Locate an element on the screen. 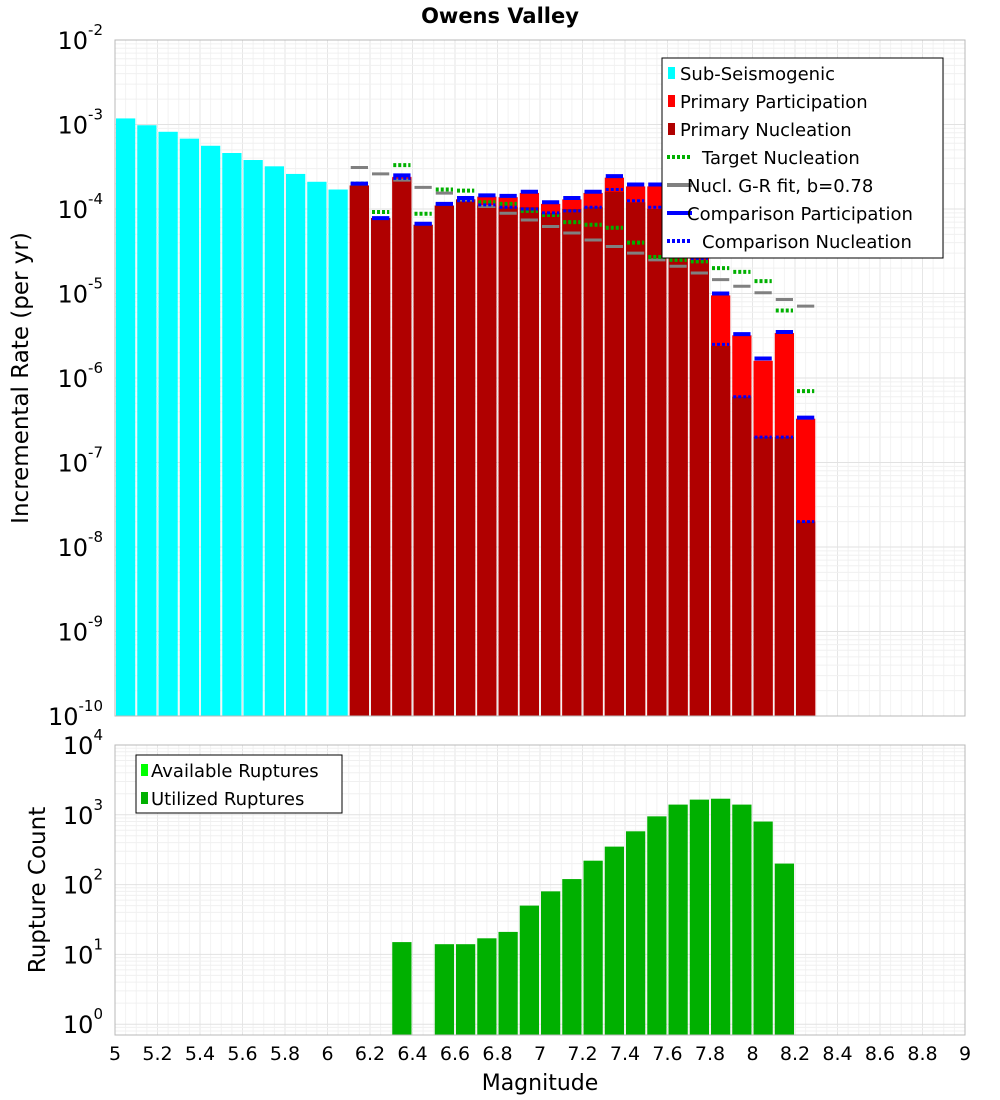 The width and height of the screenshot is (1000, 1100). rate-y-tick-label: 10⁻¹⁰ is located at coordinates (75, 714).